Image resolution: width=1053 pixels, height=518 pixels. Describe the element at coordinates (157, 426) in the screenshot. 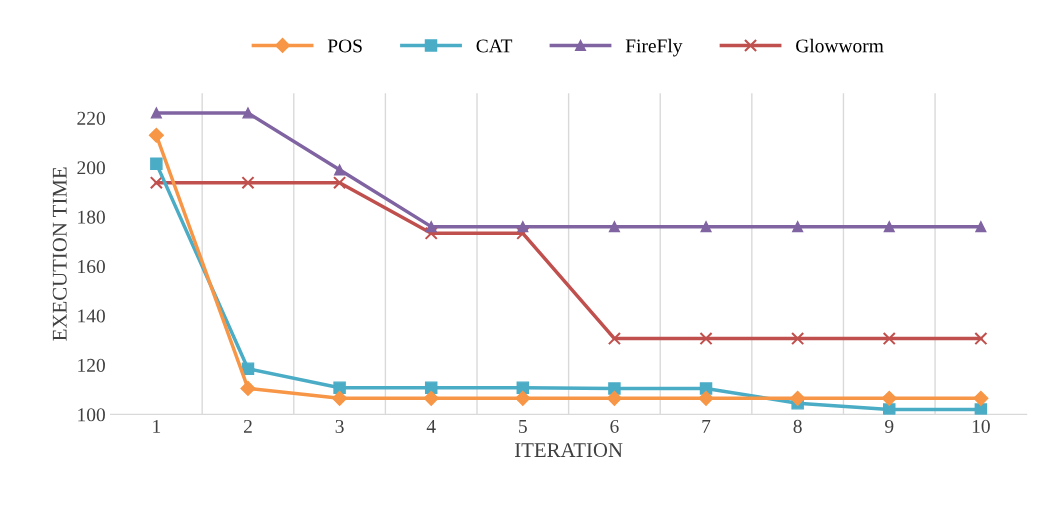

I see `x-tick-label: 1` at that location.